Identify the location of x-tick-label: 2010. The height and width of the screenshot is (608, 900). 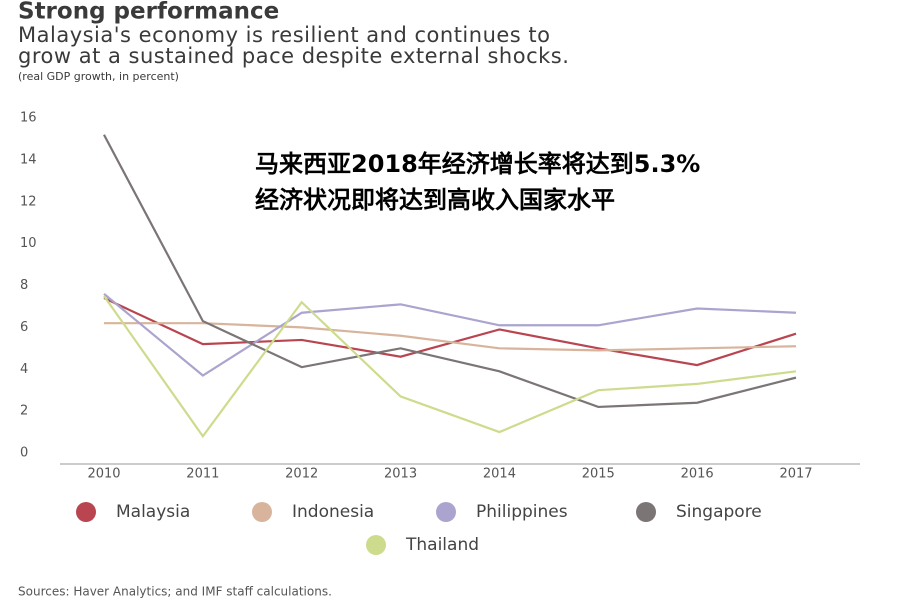
(103, 474).